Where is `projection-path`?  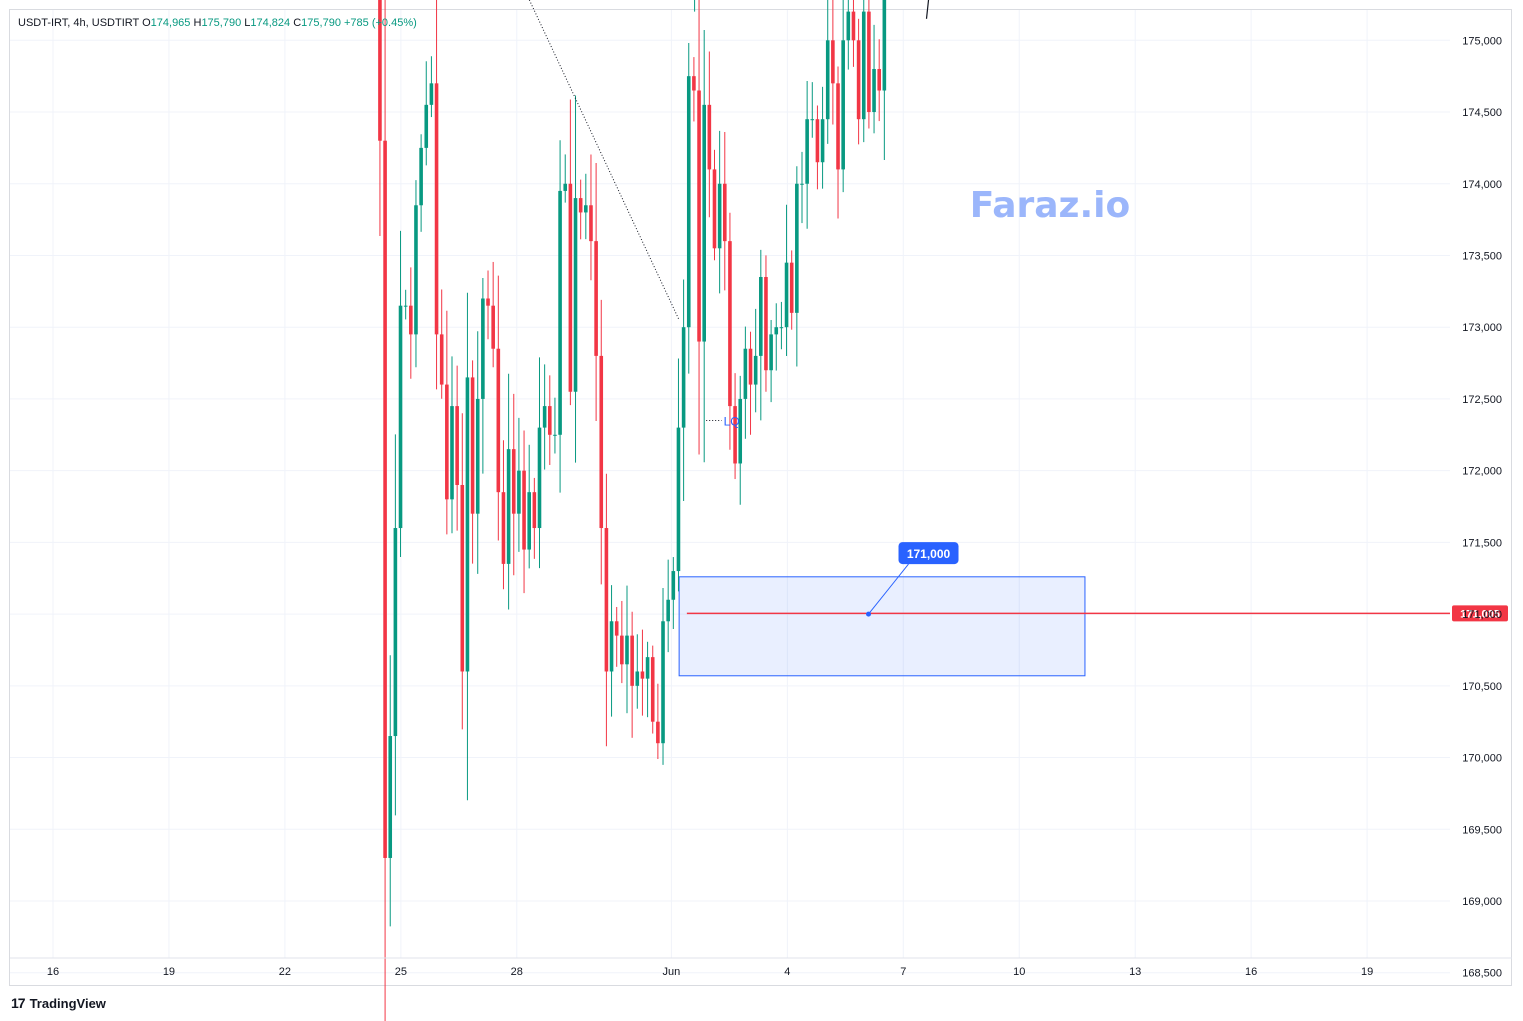
projection-path is located at coordinates (974, 9).